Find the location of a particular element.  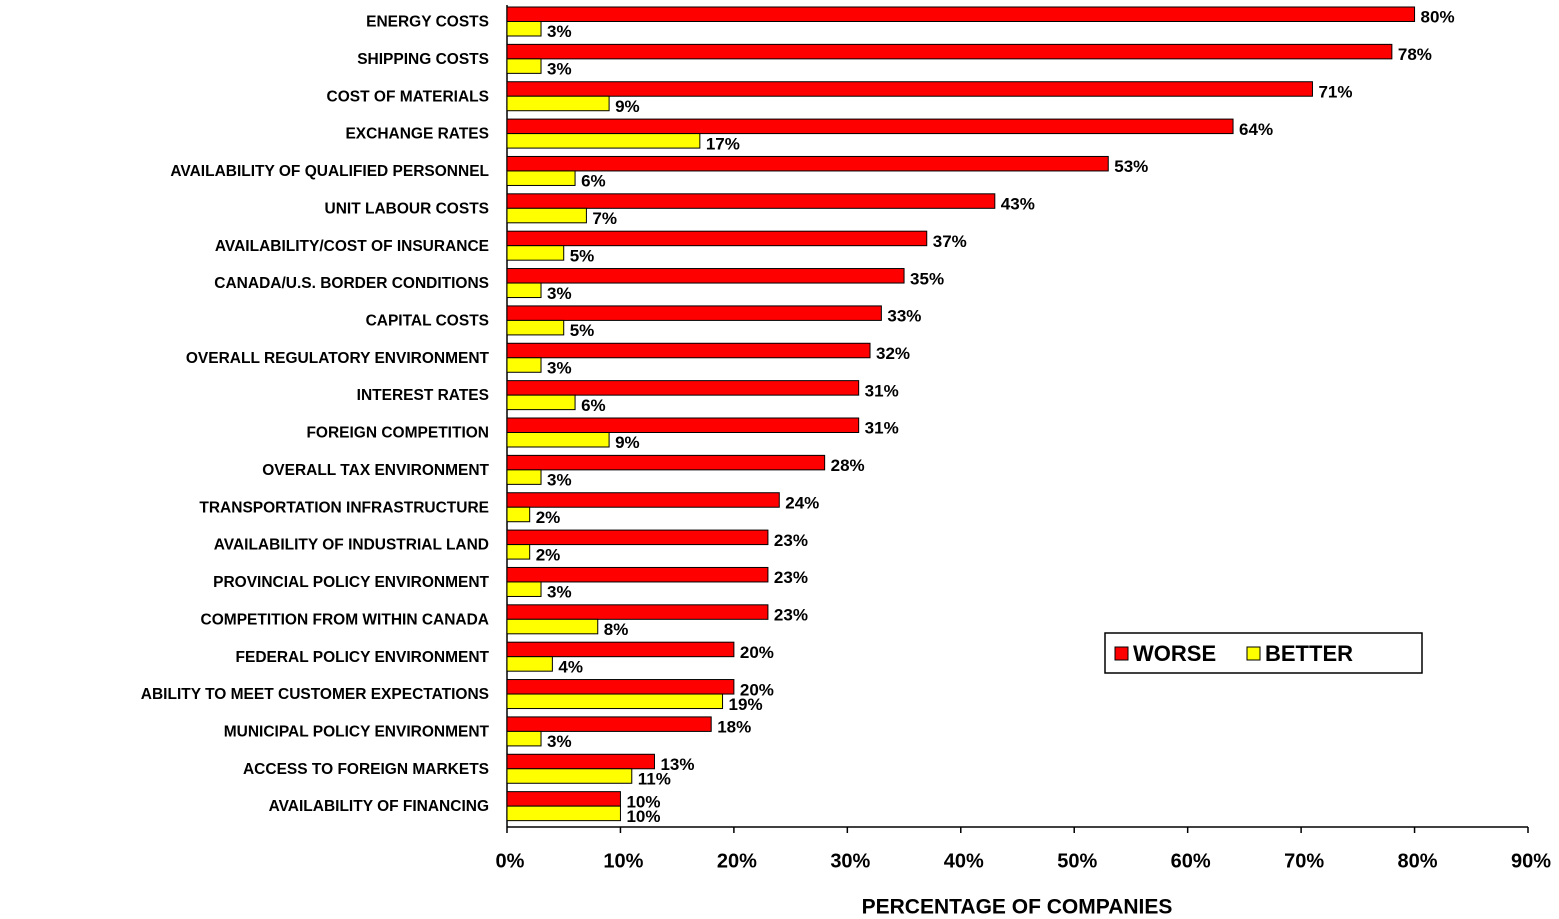

x-tick-label: 90% is located at coordinates (1531, 861).